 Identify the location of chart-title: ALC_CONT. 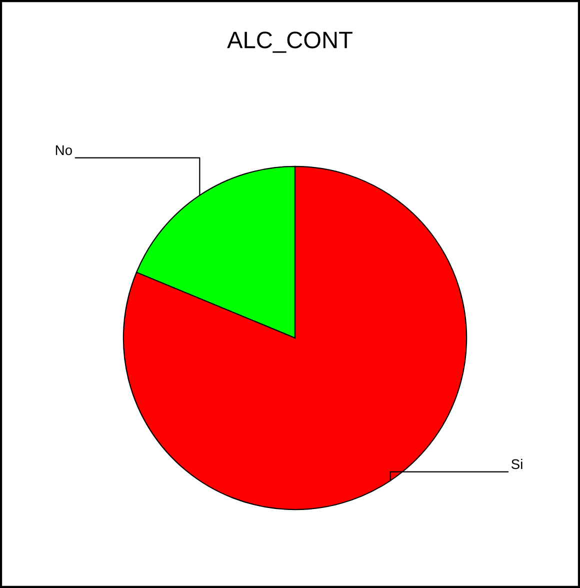
(289, 42).